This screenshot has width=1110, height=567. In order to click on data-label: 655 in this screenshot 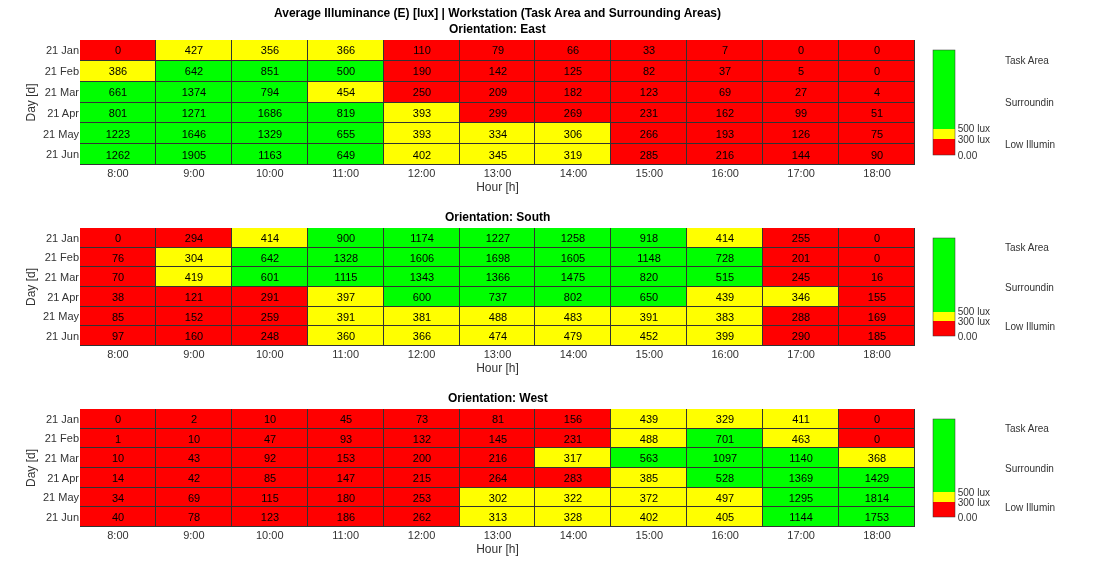, I will do `click(346, 133)`.